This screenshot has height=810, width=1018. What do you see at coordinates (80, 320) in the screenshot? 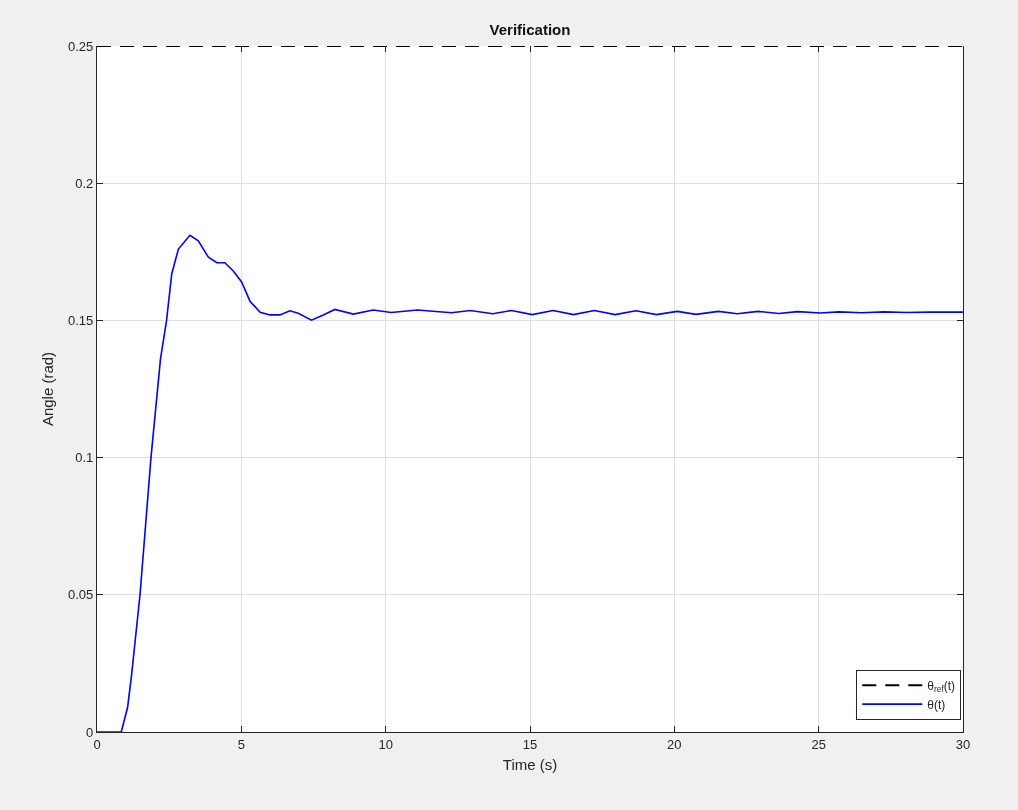
I see `y-tick-label: 0.15` at bounding box center [80, 320].